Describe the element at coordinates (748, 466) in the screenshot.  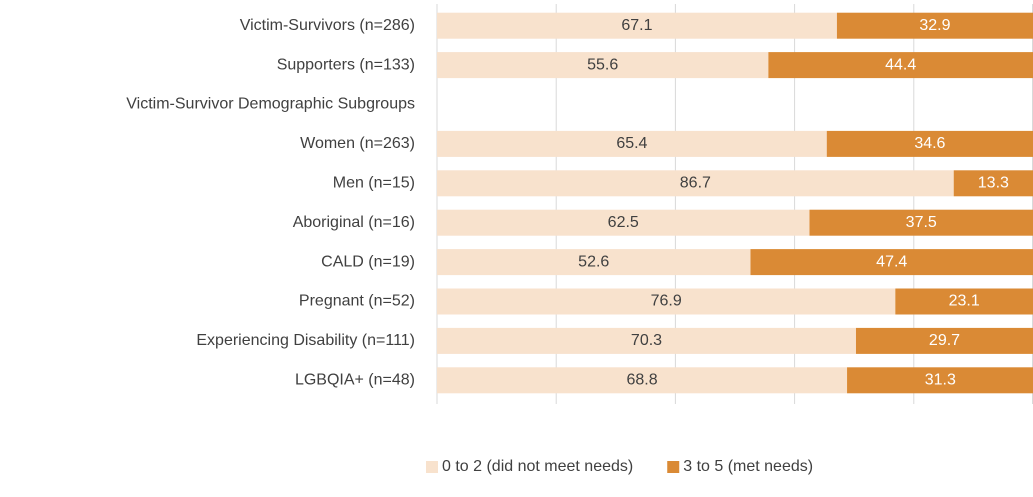
I see `legend-label: 3 to 5 (met needs)` at that location.